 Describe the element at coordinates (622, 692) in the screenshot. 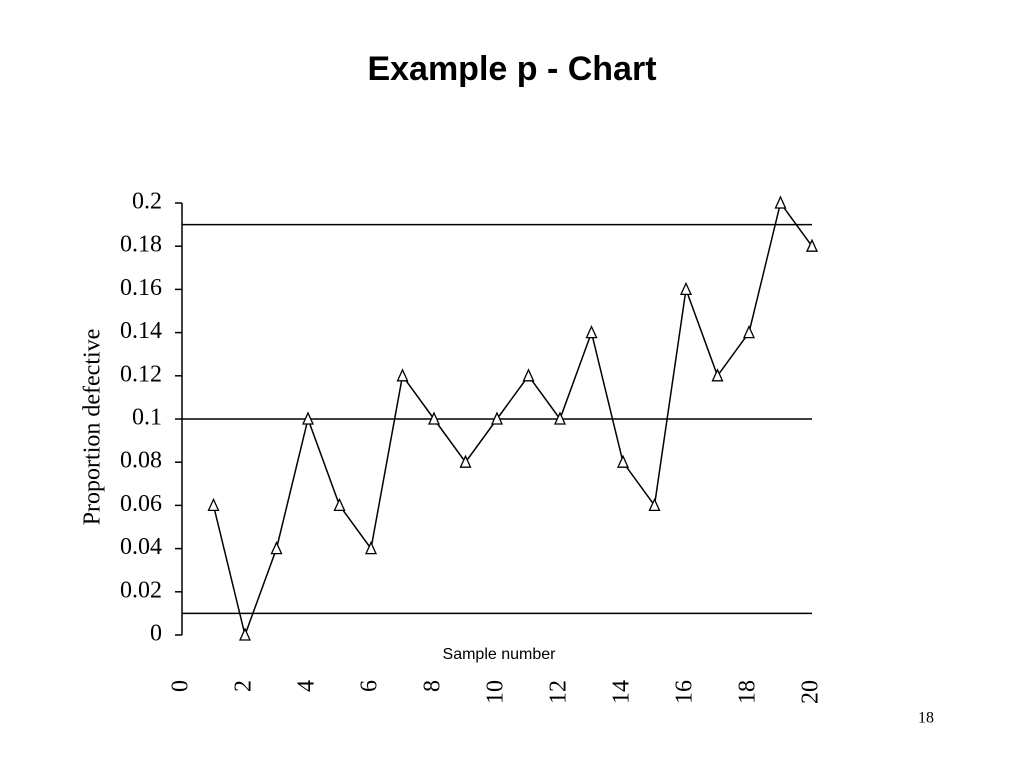

I see `x-tick-label: 14` at that location.